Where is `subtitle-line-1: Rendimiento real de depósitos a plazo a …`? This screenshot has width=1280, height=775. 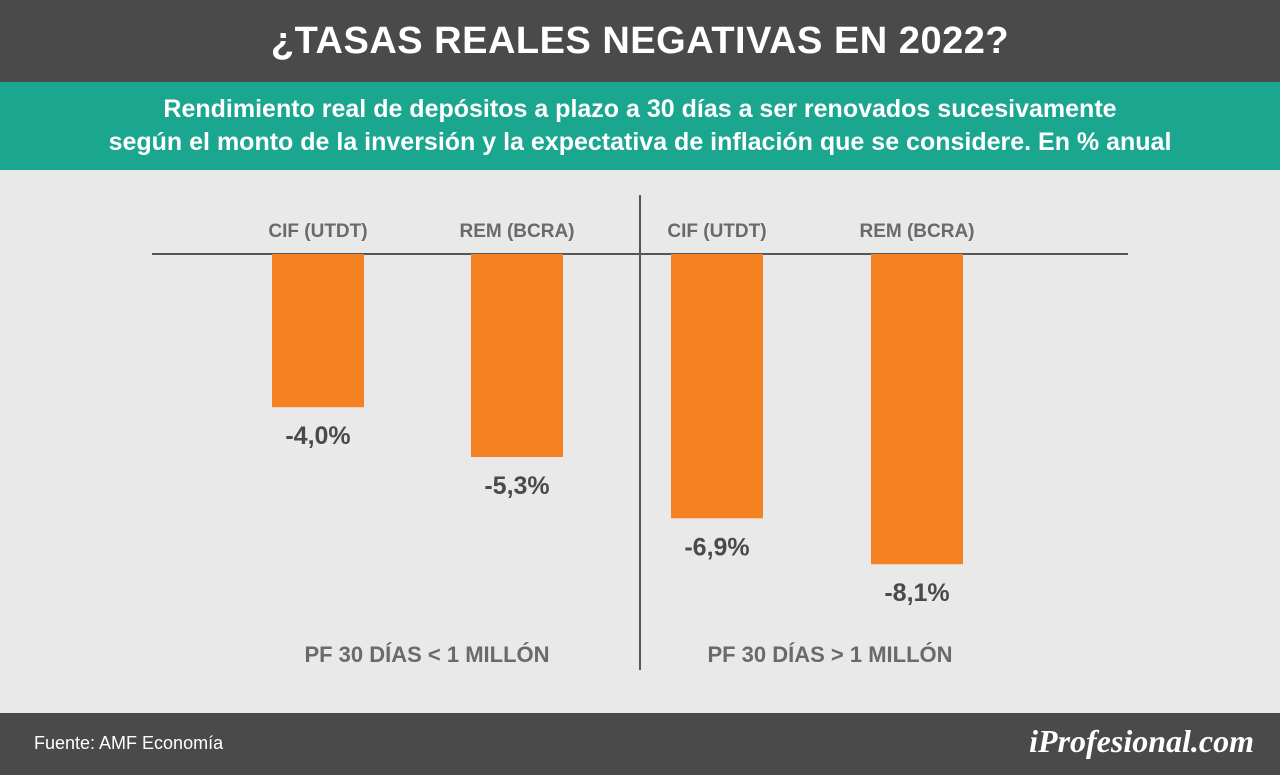
subtitle-line-1: Rendimiento real de depósitos a plazo a … is located at coordinates (640, 109).